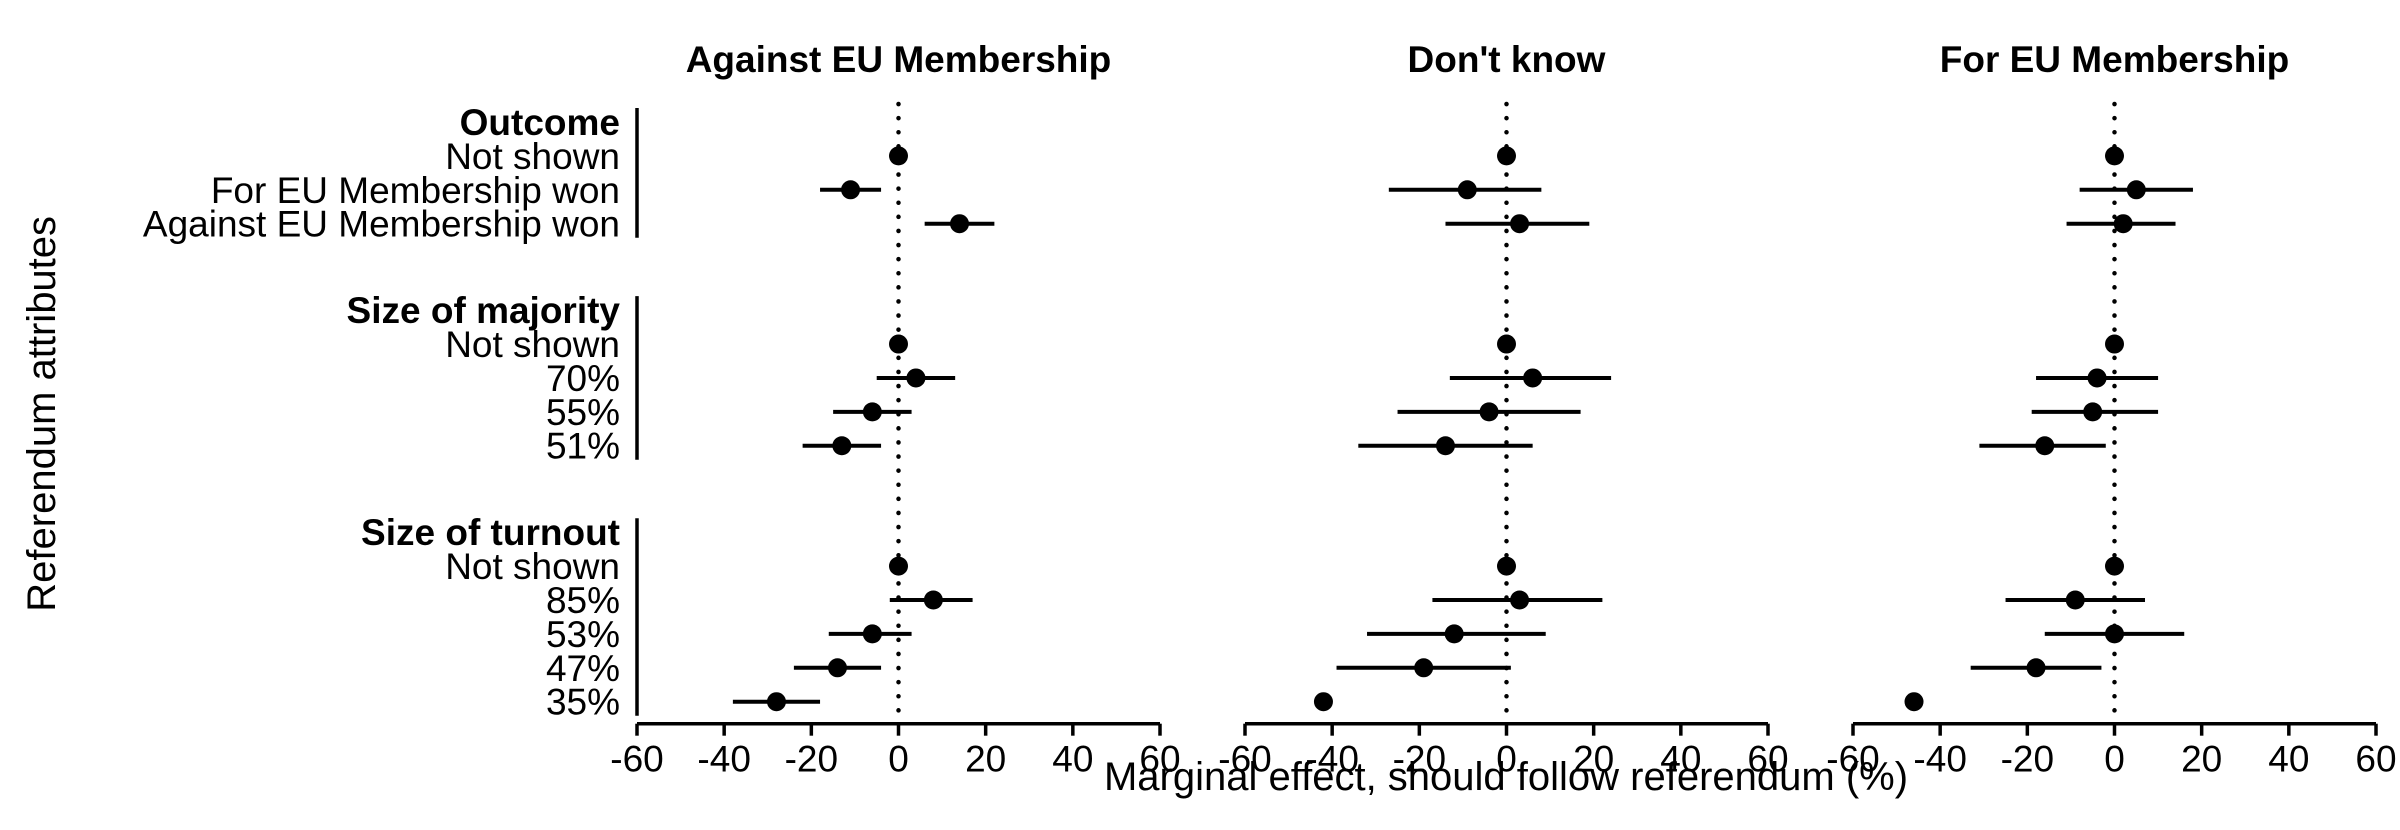  Describe the element at coordinates (583, 446) in the screenshot. I see `level-label: 51%` at that location.